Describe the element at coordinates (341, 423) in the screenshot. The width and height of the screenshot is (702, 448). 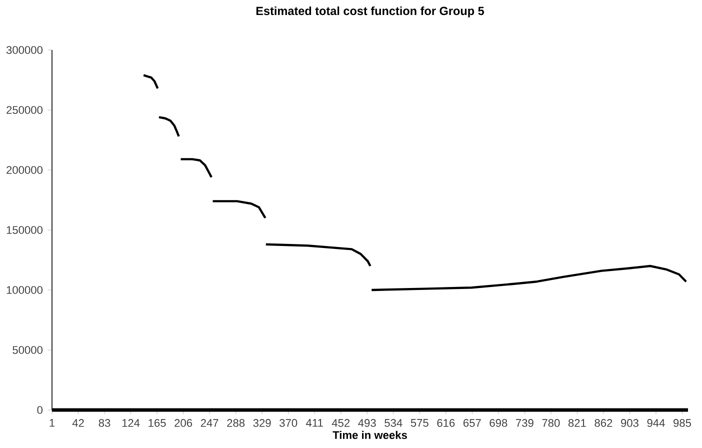
I see `x-tick-label: 452` at that location.